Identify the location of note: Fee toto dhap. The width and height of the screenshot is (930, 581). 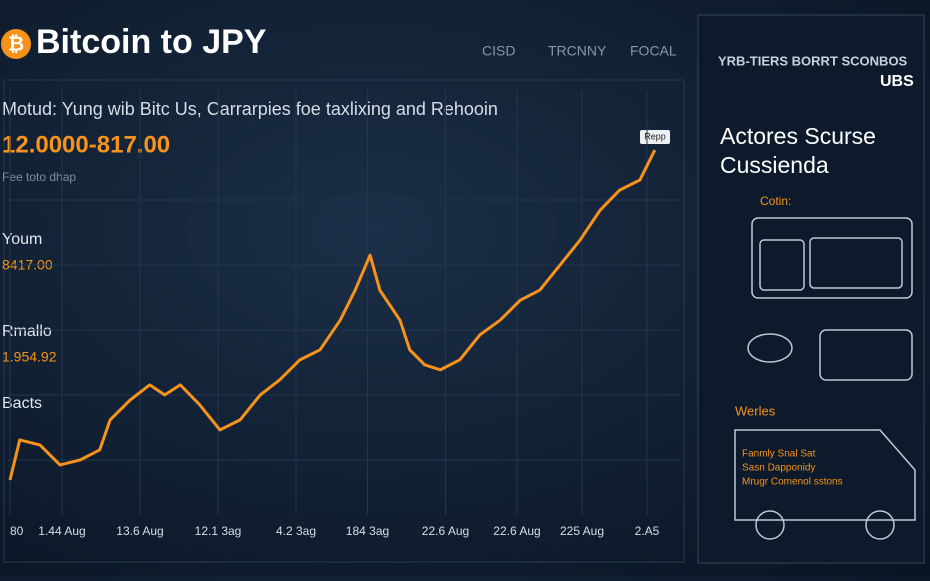
(39, 177).